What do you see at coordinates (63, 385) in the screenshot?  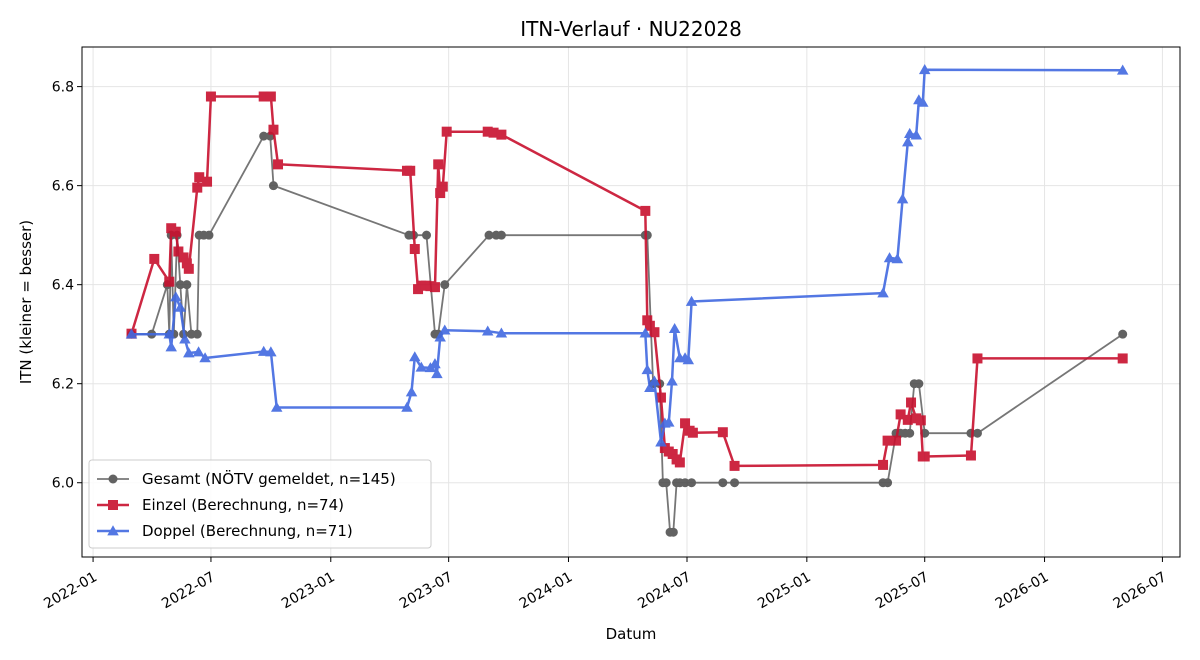 I see `y-tick-label: 6.2` at bounding box center [63, 385].